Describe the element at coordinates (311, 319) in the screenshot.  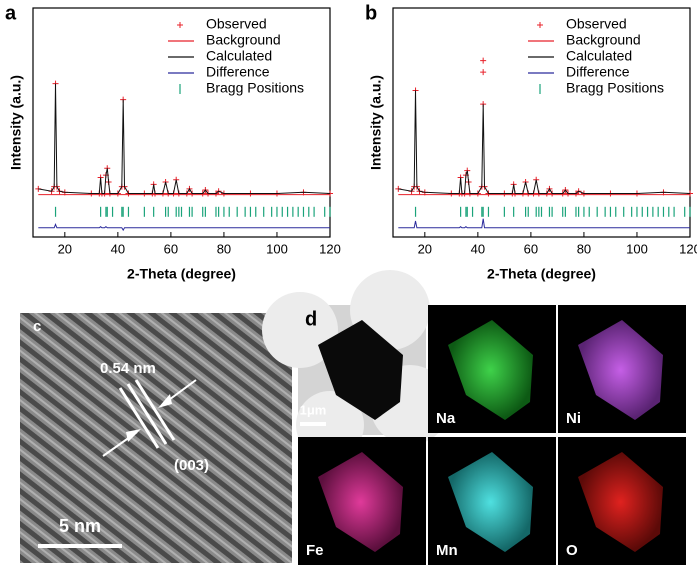
I see `panel-label: d` at that location.